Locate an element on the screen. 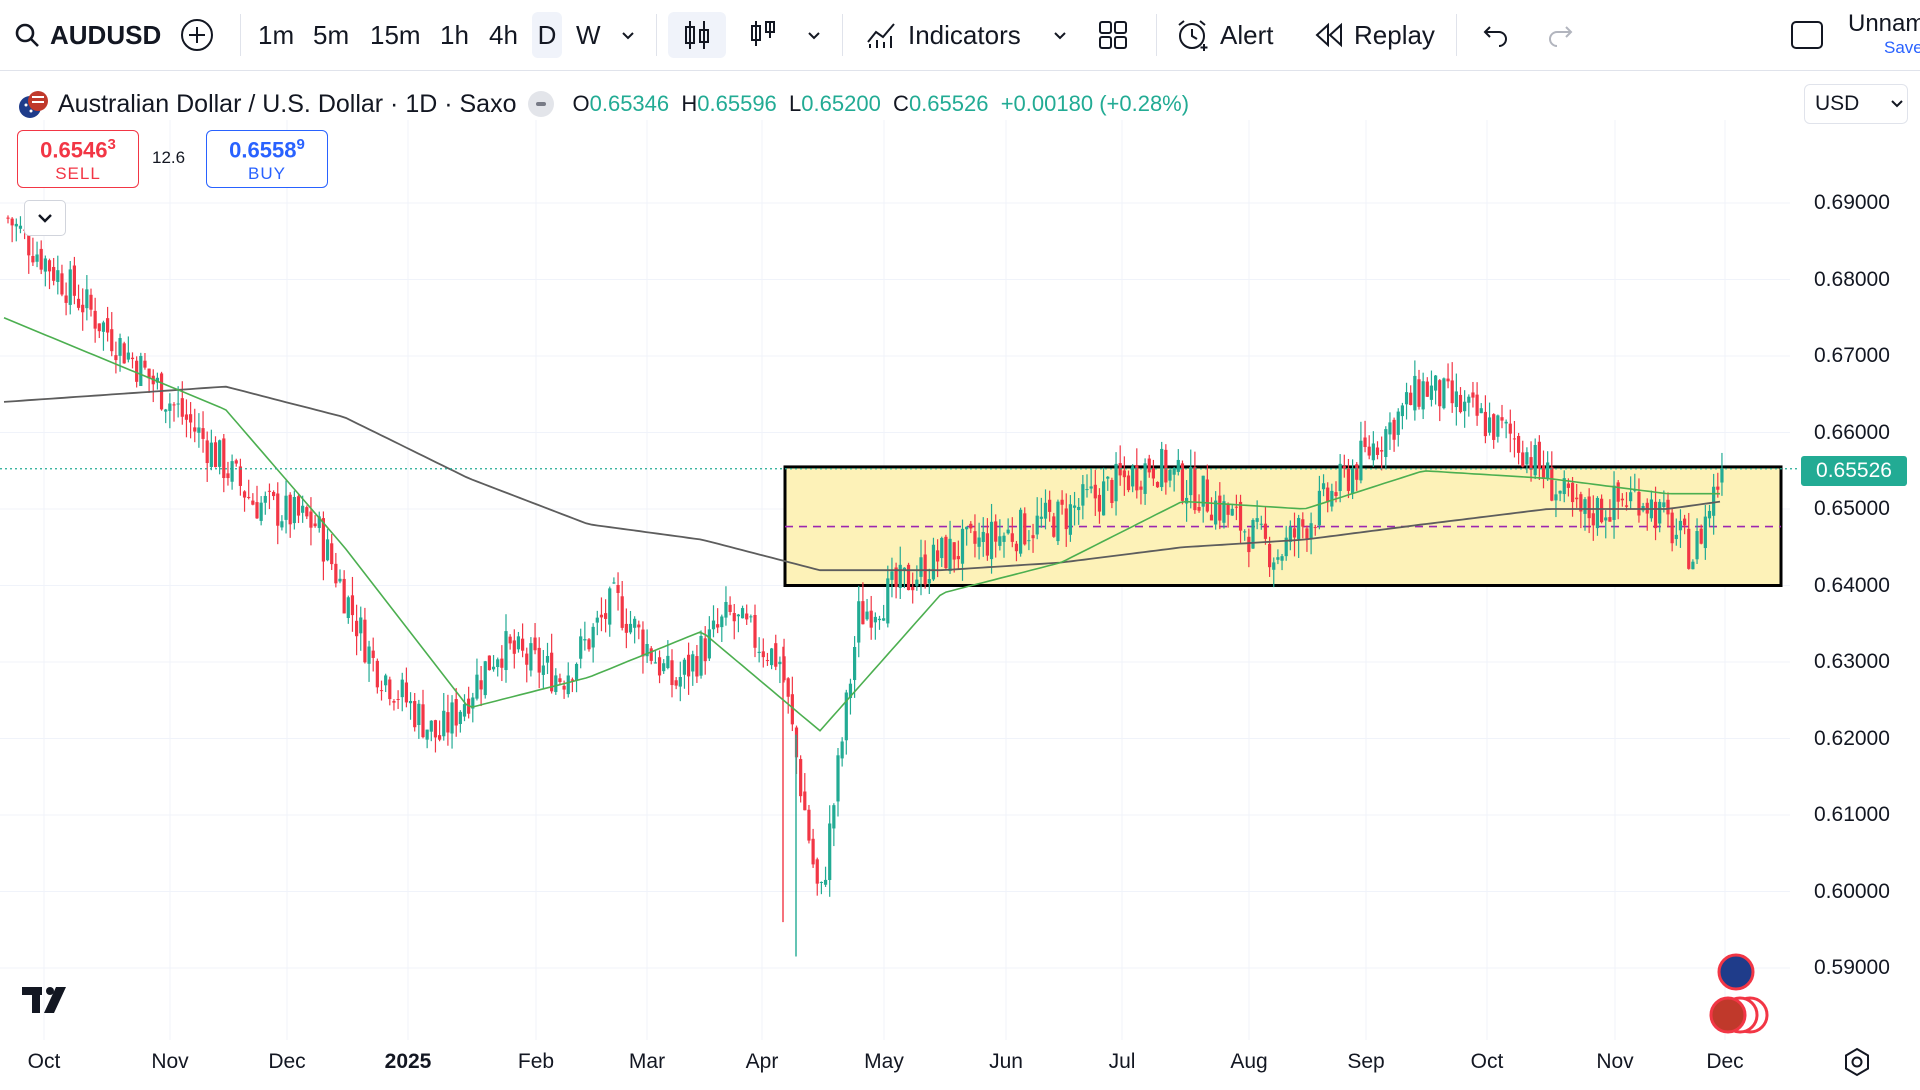  interval-1m: 1m is located at coordinates (276, 35).